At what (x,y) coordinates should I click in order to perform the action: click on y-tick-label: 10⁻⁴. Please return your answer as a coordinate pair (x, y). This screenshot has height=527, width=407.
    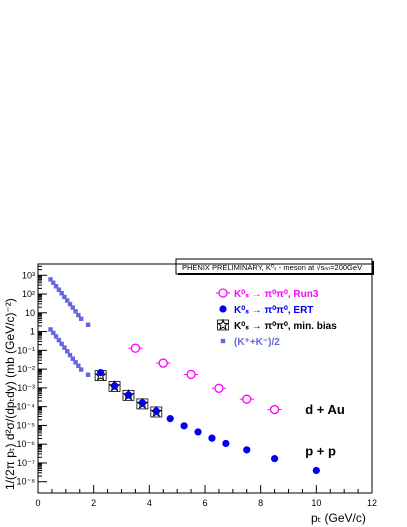
    Looking at the image, I should click on (25, 407).